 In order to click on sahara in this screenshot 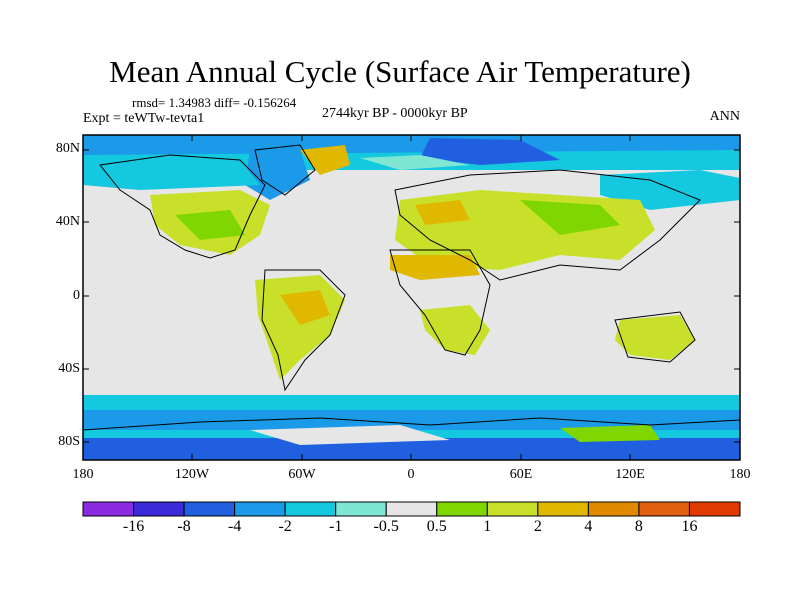, I will do `click(435, 267)`.